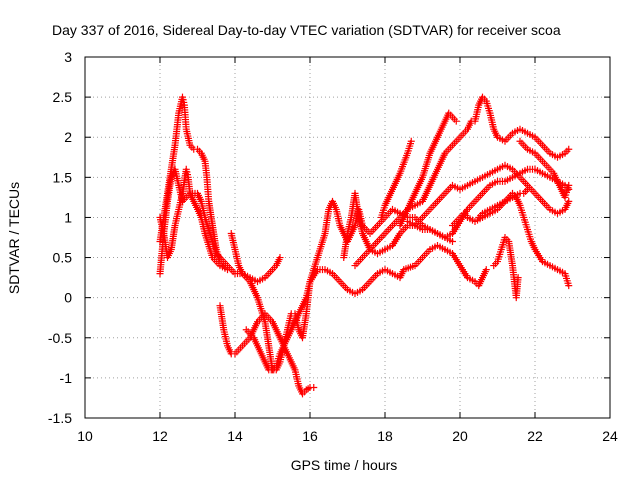 The image size is (640, 480). Describe the element at coordinates (385, 436) in the screenshot. I see `x-tick-label: 18` at that location.